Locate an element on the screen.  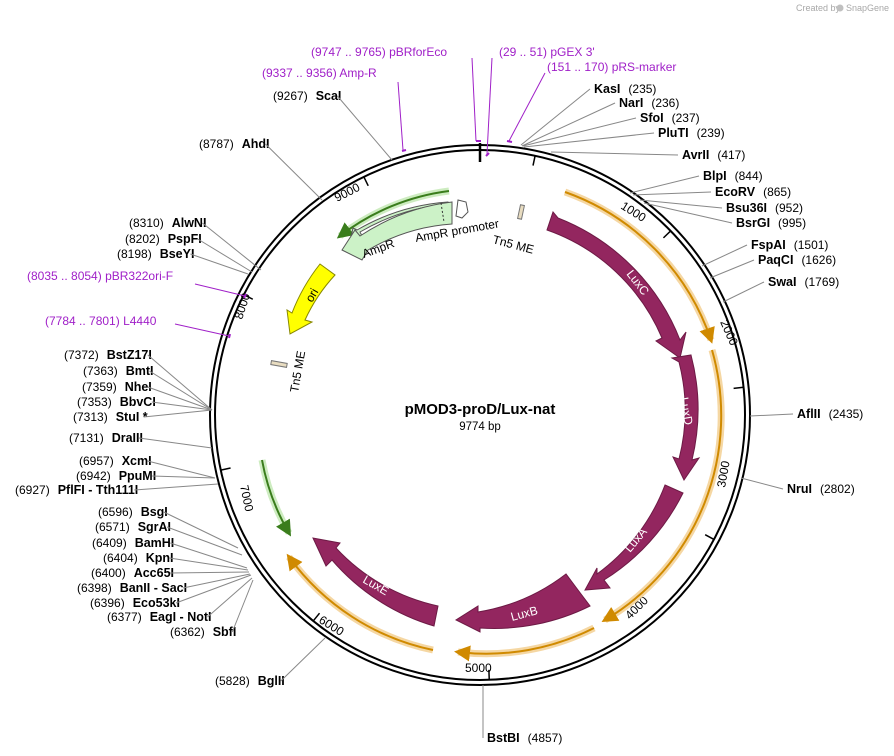
feature-ori: ori is located at coordinates (311, 299).